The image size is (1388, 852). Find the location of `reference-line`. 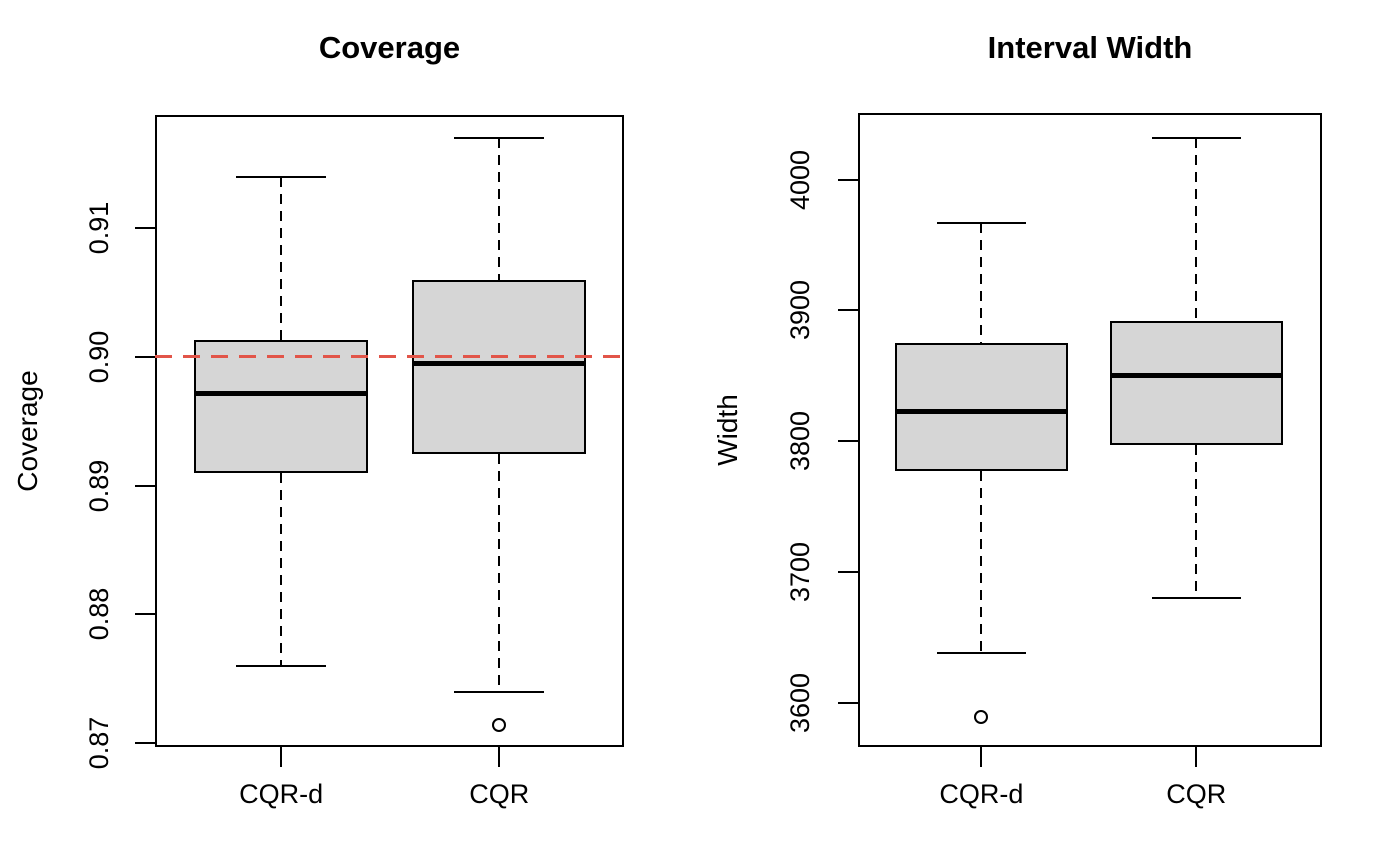

reference-line is located at coordinates (389, 357).